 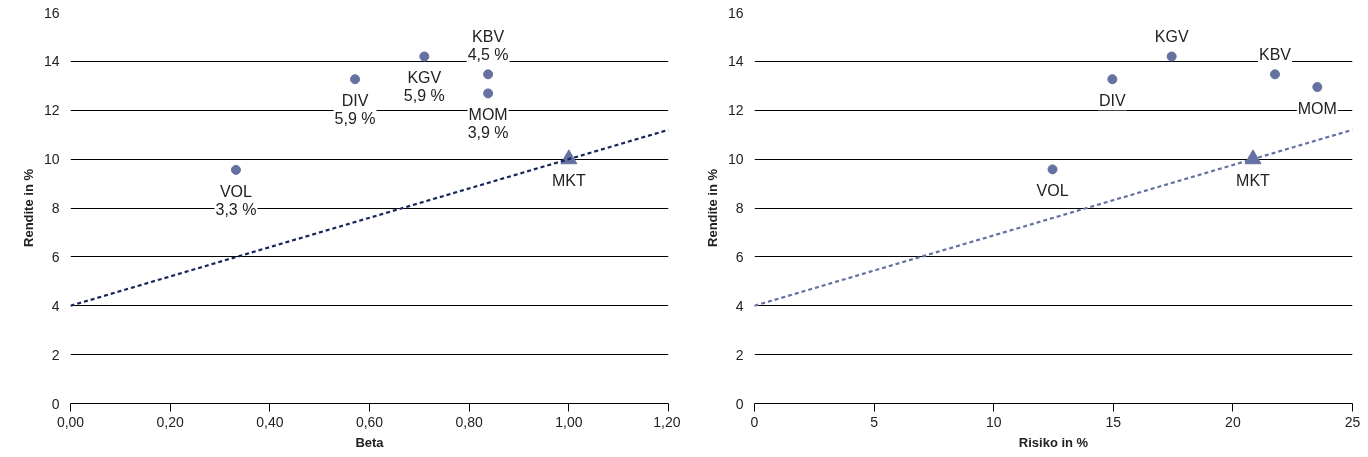 I want to click on x-tick-label: 0, so click(x=754, y=421).